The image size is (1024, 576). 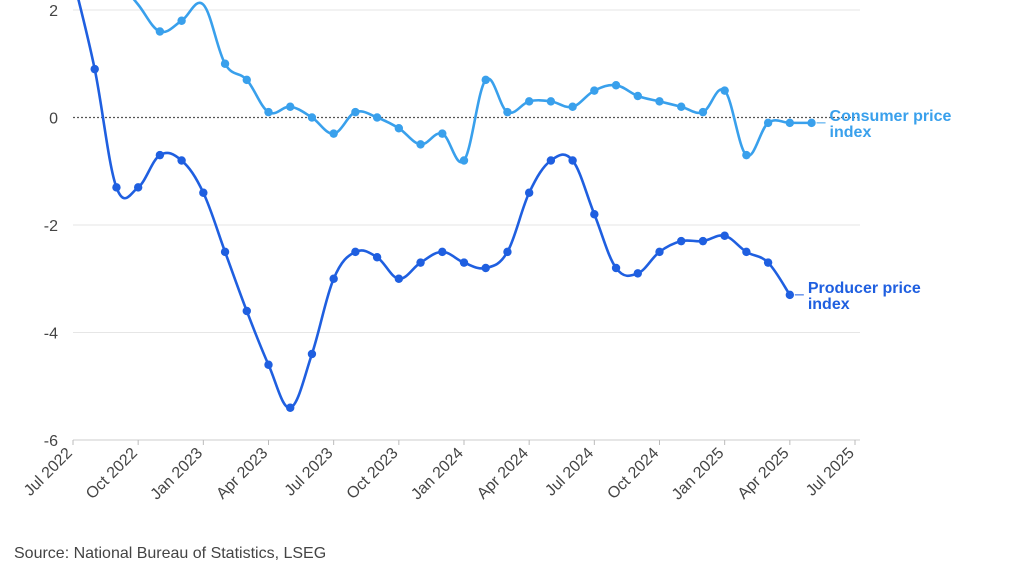 I want to click on series-label: Consumer price, so click(x=891, y=116).